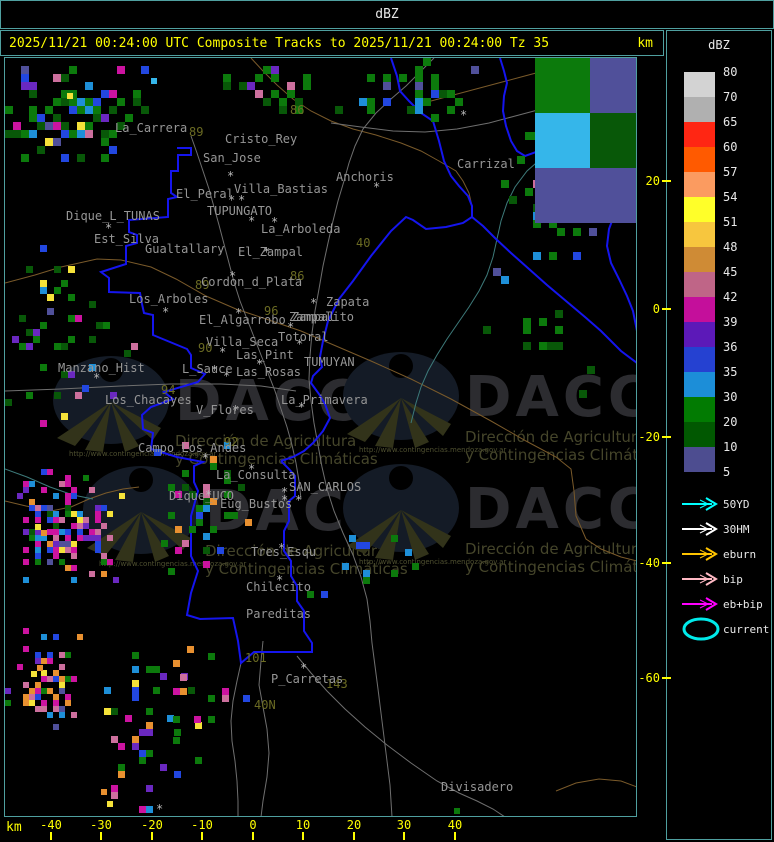  What do you see at coordinates (265, 705) in the screenshot?
I see `route-number-label: 40N` at bounding box center [265, 705].